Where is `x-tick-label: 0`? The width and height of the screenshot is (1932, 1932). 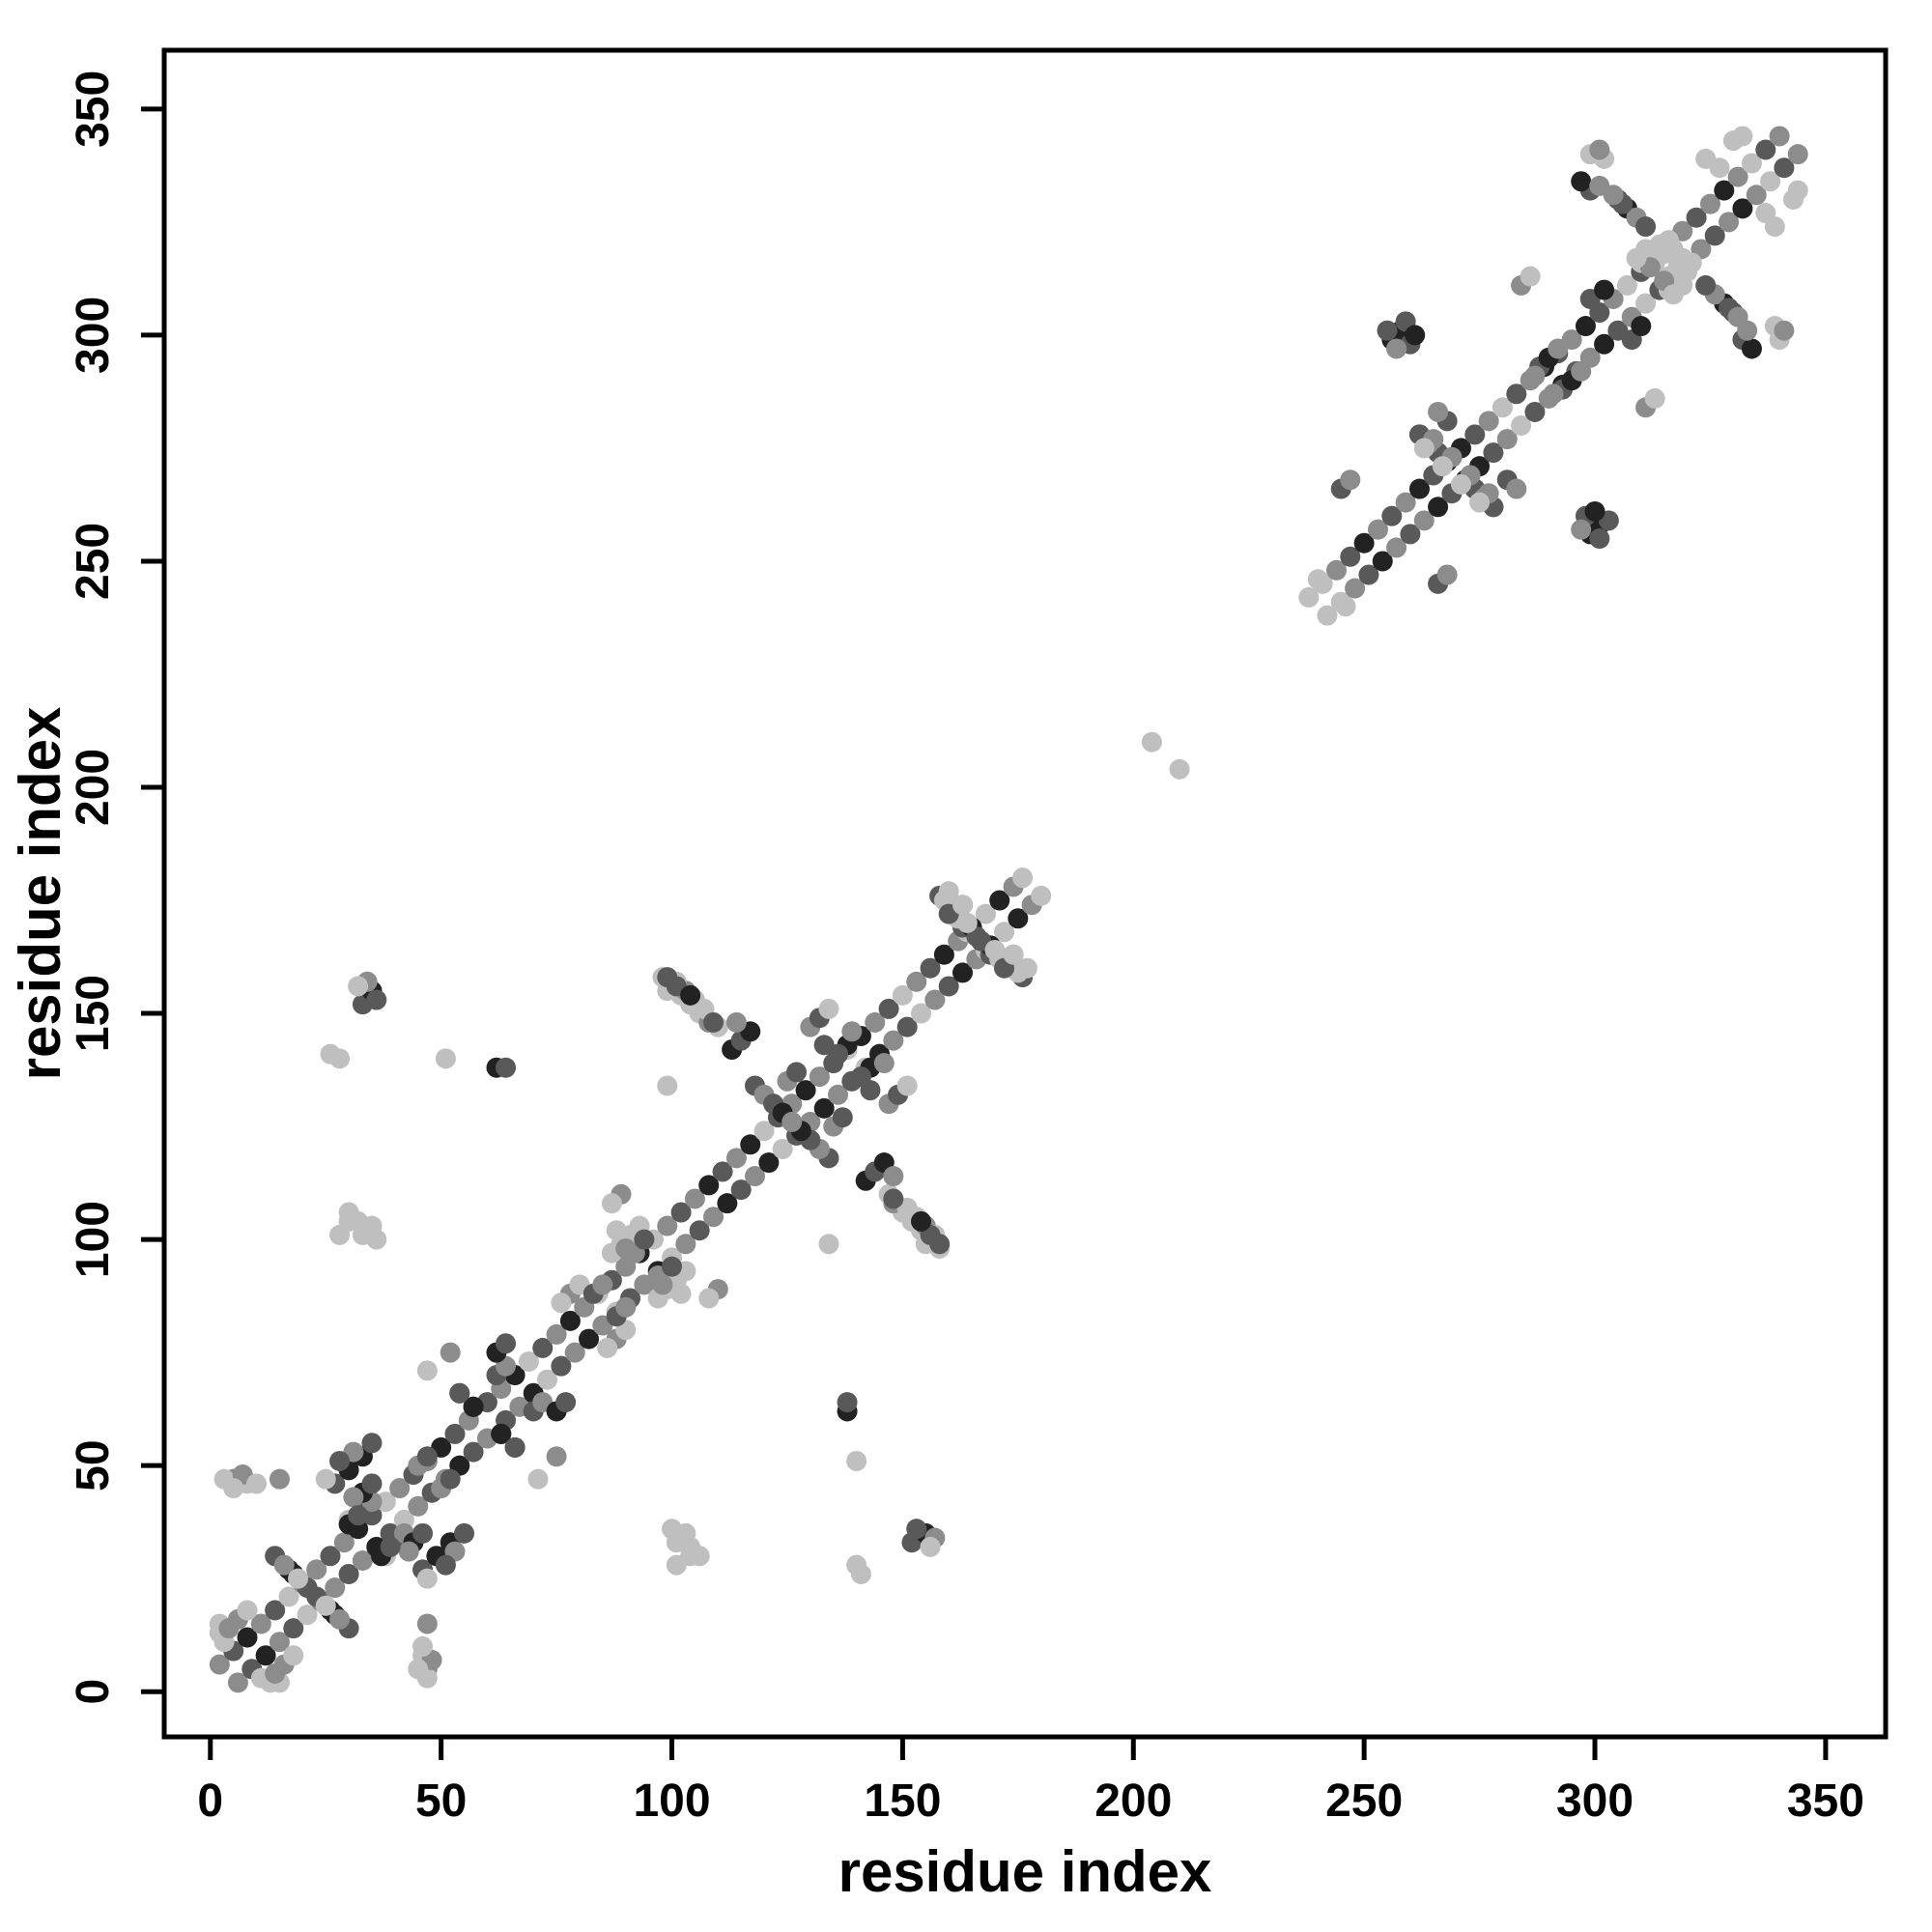 x-tick-label: 0 is located at coordinates (210, 1801).